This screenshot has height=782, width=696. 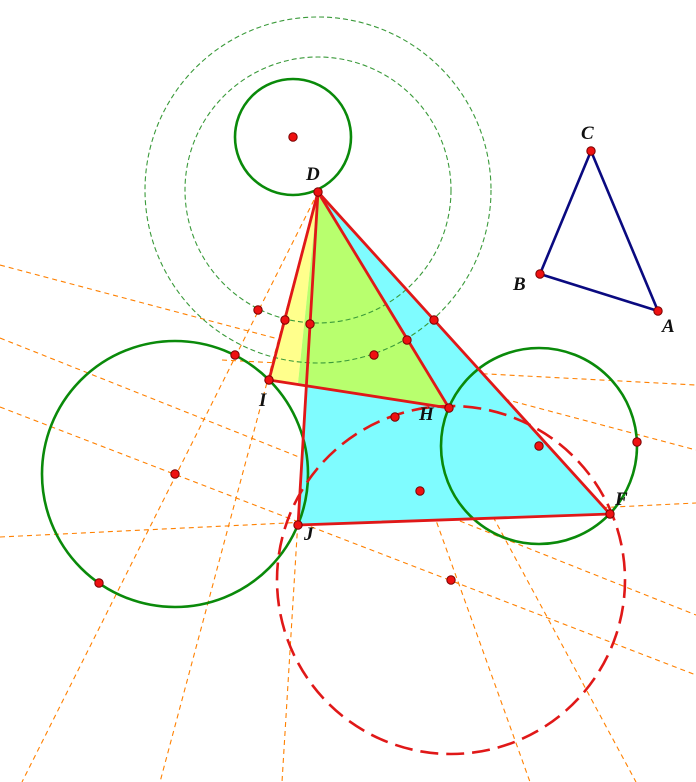 What do you see at coordinates (621, 499) in the screenshot?
I see `label-f: F` at bounding box center [621, 499].